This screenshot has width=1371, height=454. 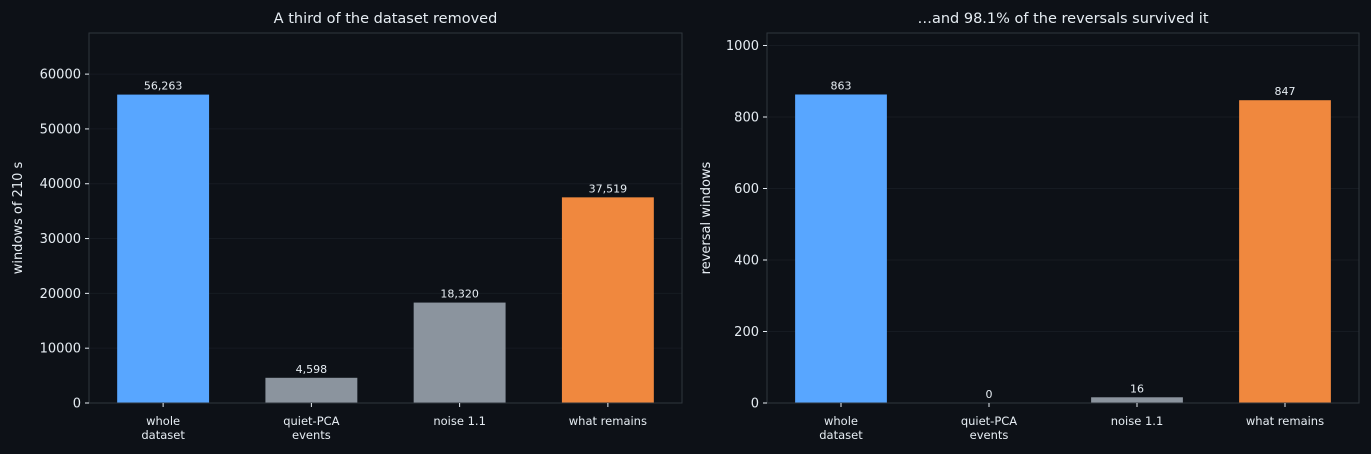 What do you see at coordinates (60, 184) in the screenshot?
I see `y-tick-label: 40000` at bounding box center [60, 184].